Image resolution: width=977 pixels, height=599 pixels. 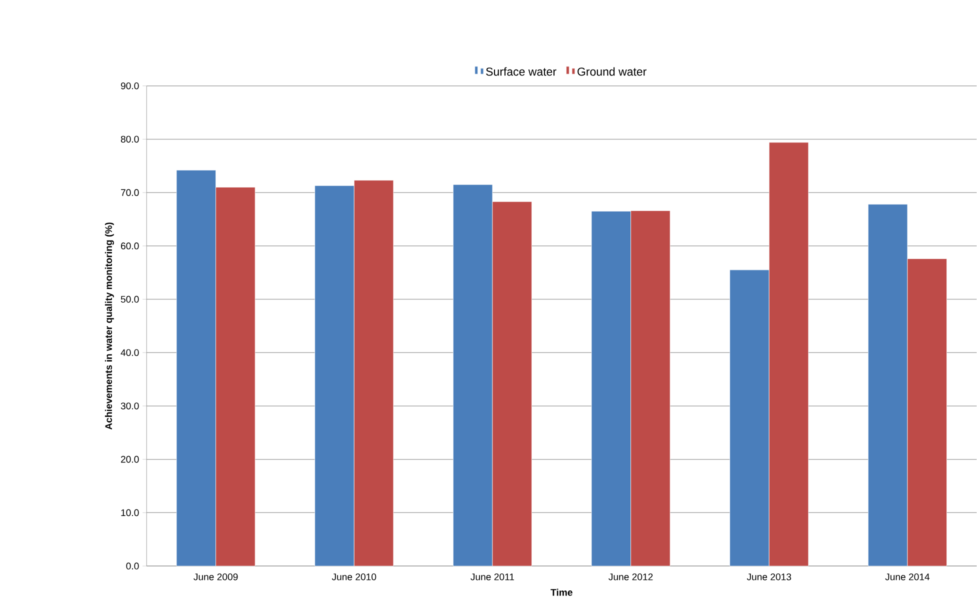 I want to click on y-tick-label: 10.0, so click(x=130, y=512).